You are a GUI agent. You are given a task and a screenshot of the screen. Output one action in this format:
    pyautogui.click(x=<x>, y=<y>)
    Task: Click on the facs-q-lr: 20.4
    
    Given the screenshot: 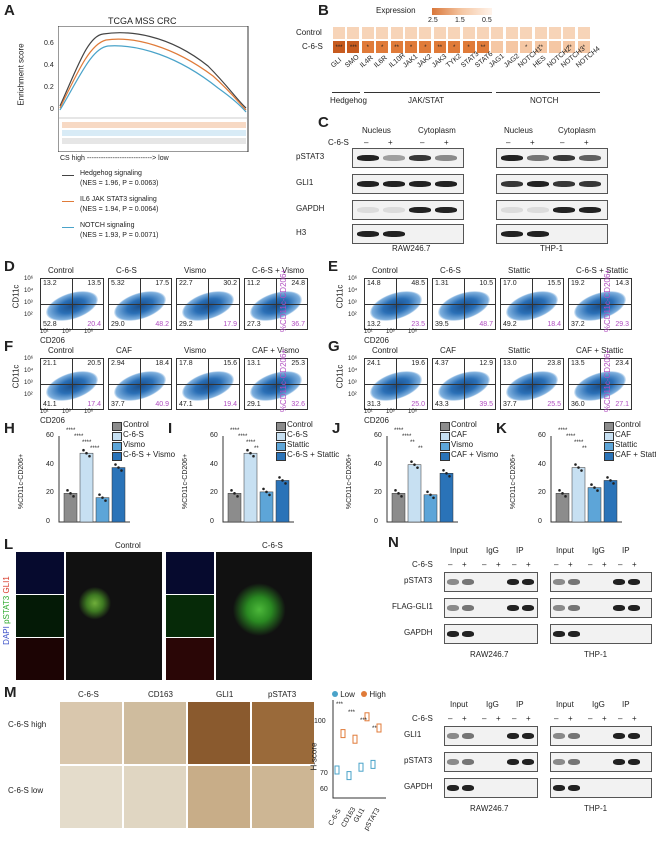 What is the action you would take?
    pyautogui.click(x=94, y=324)
    